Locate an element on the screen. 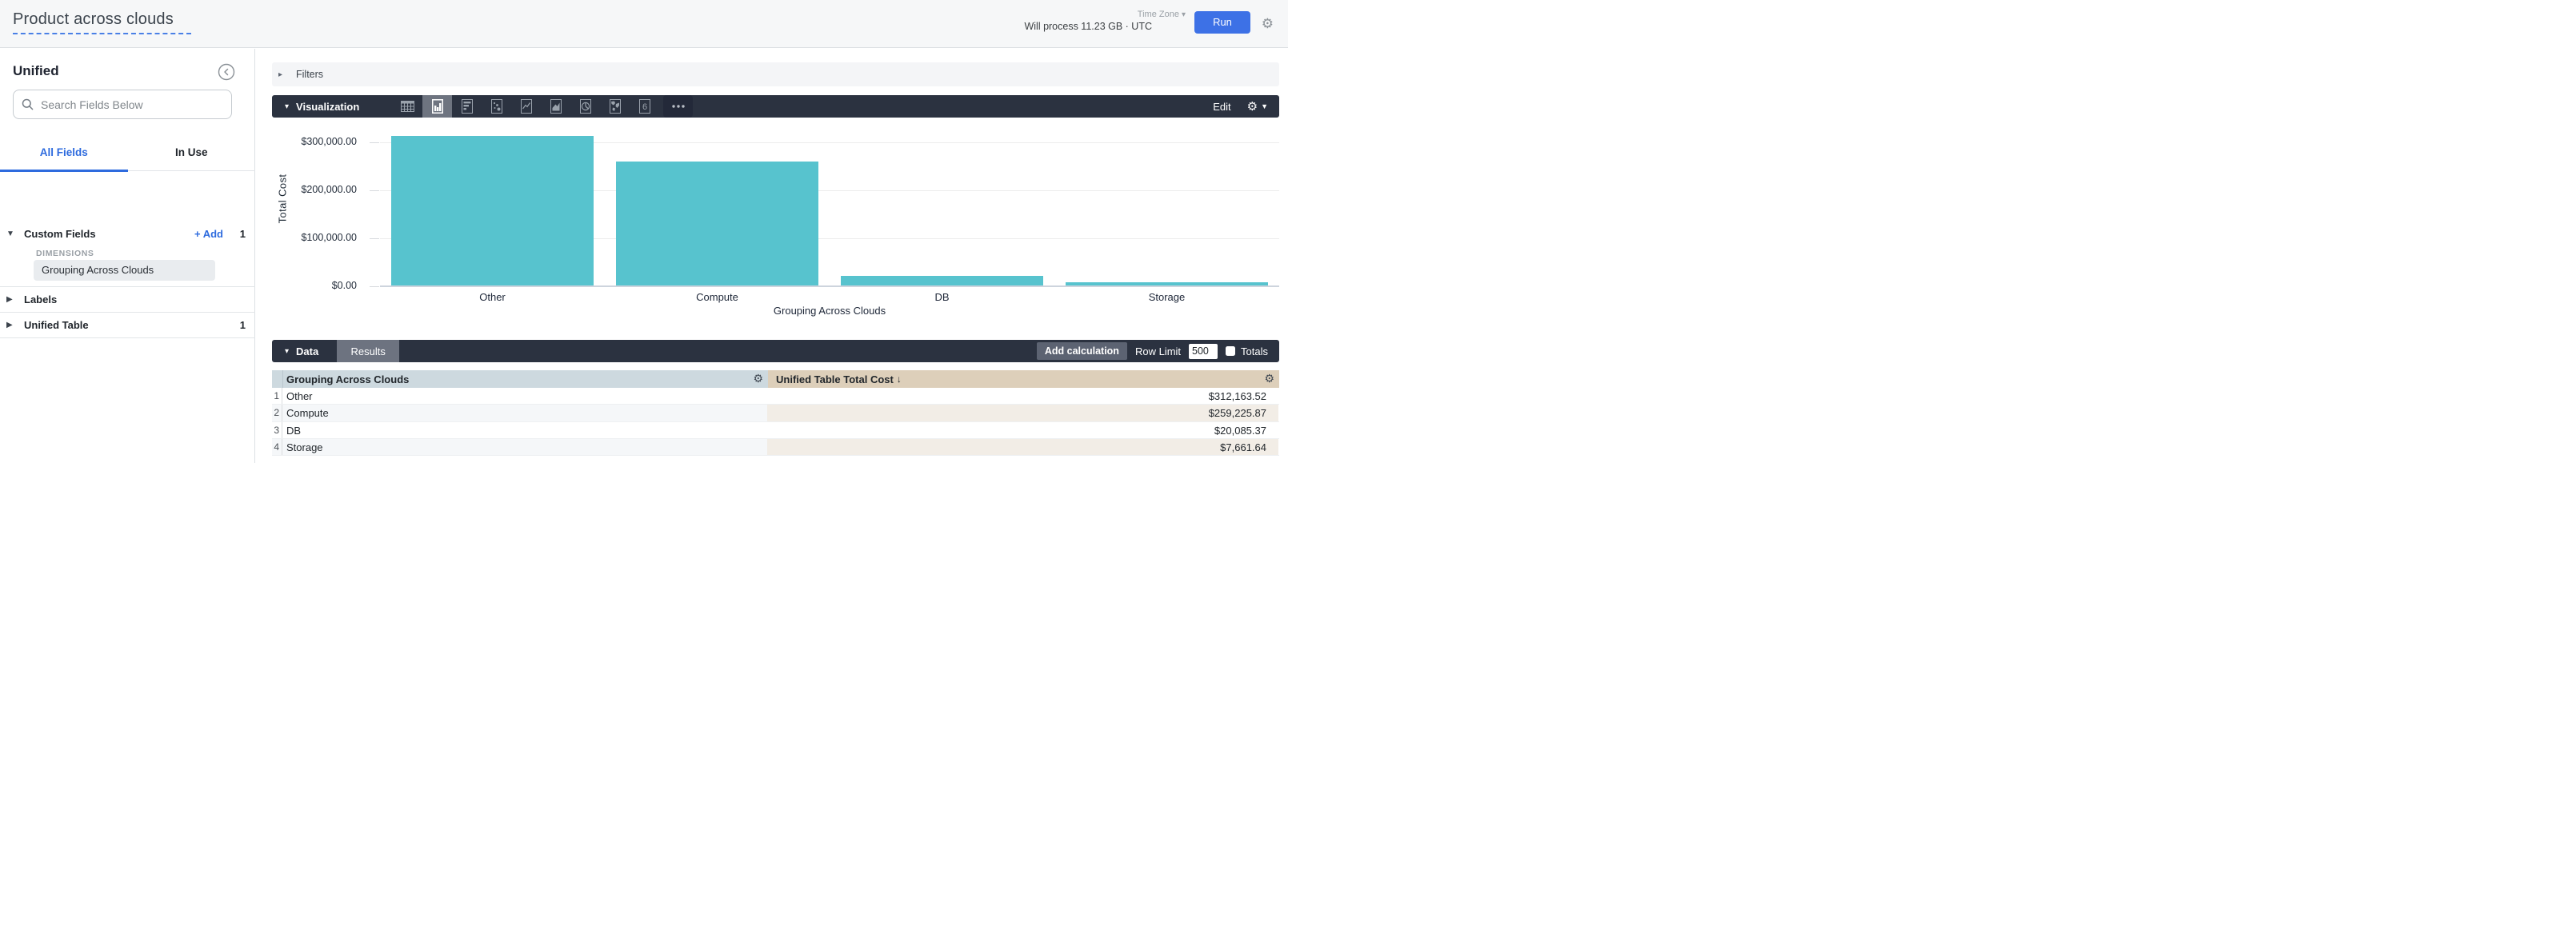 The height and width of the screenshot is (926, 2576). dimension-cell: Compute is located at coordinates (524, 413).